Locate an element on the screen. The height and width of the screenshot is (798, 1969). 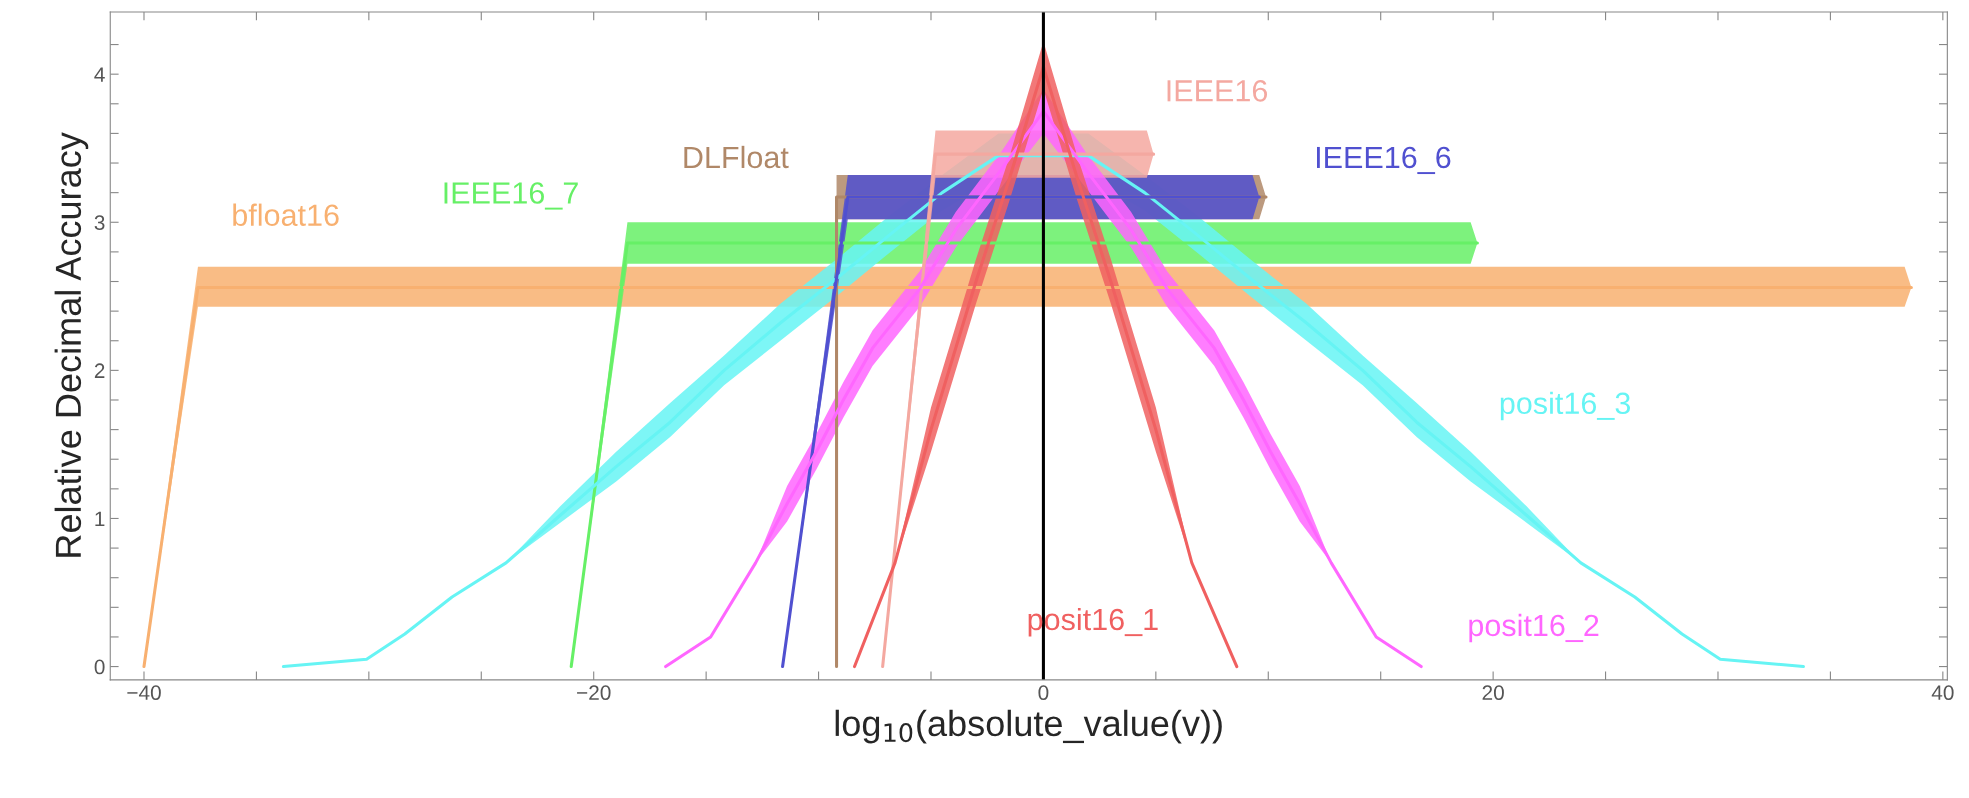
y-tick-label: 4 is located at coordinates (99, 74).